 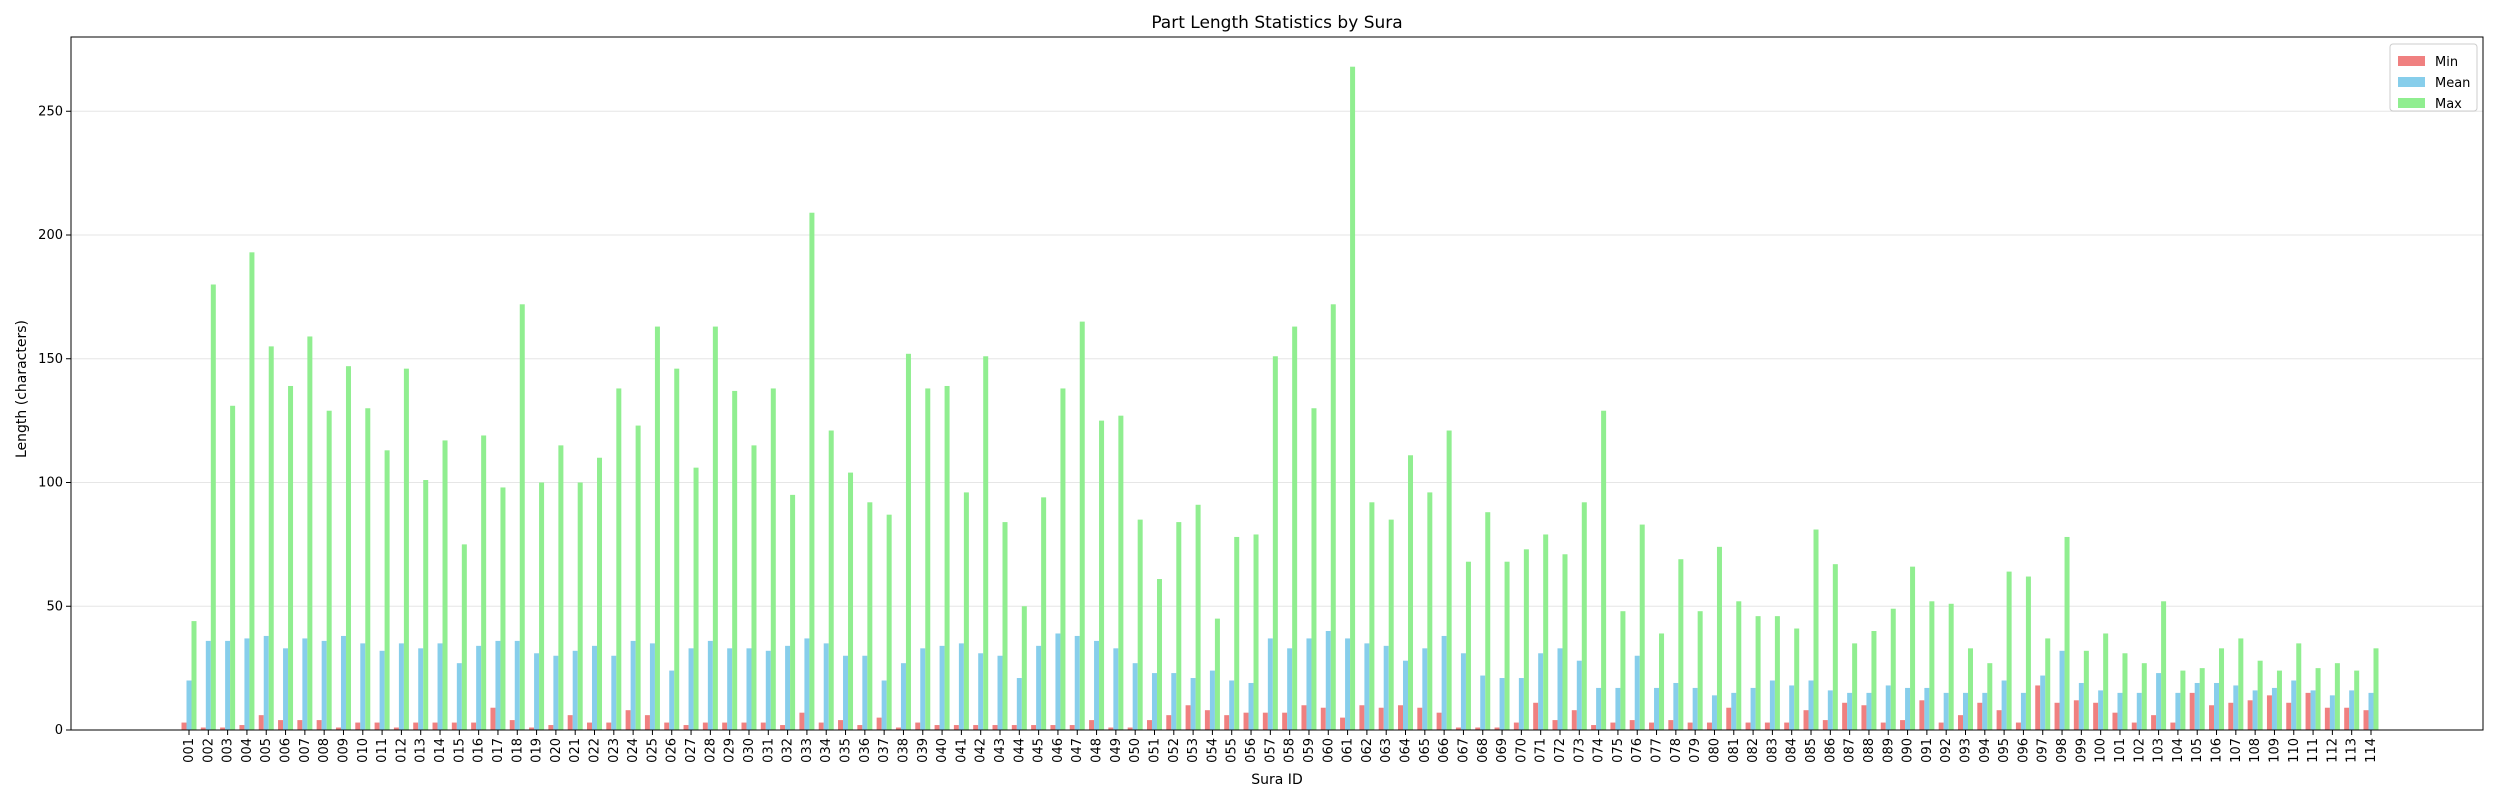 What do you see at coordinates (1734, 750) in the screenshot?
I see `x-tick-label: 081` at bounding box center [1734, 750].